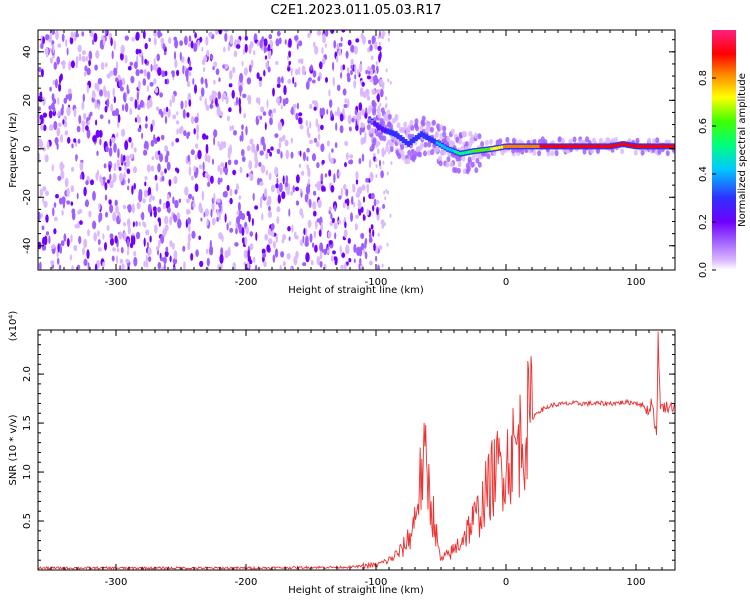 The height and width of the screenshot is (604, 750). I want to click on snr-xlabel: Height of straight line (km), so click(356, 590).